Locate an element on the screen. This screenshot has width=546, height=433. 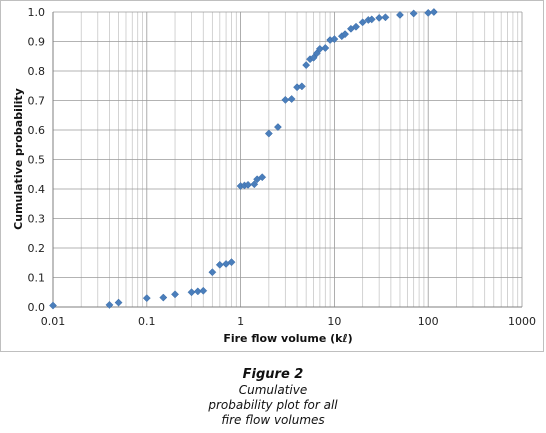
x-tick-label: 100 is located at coordinates (428, 321).